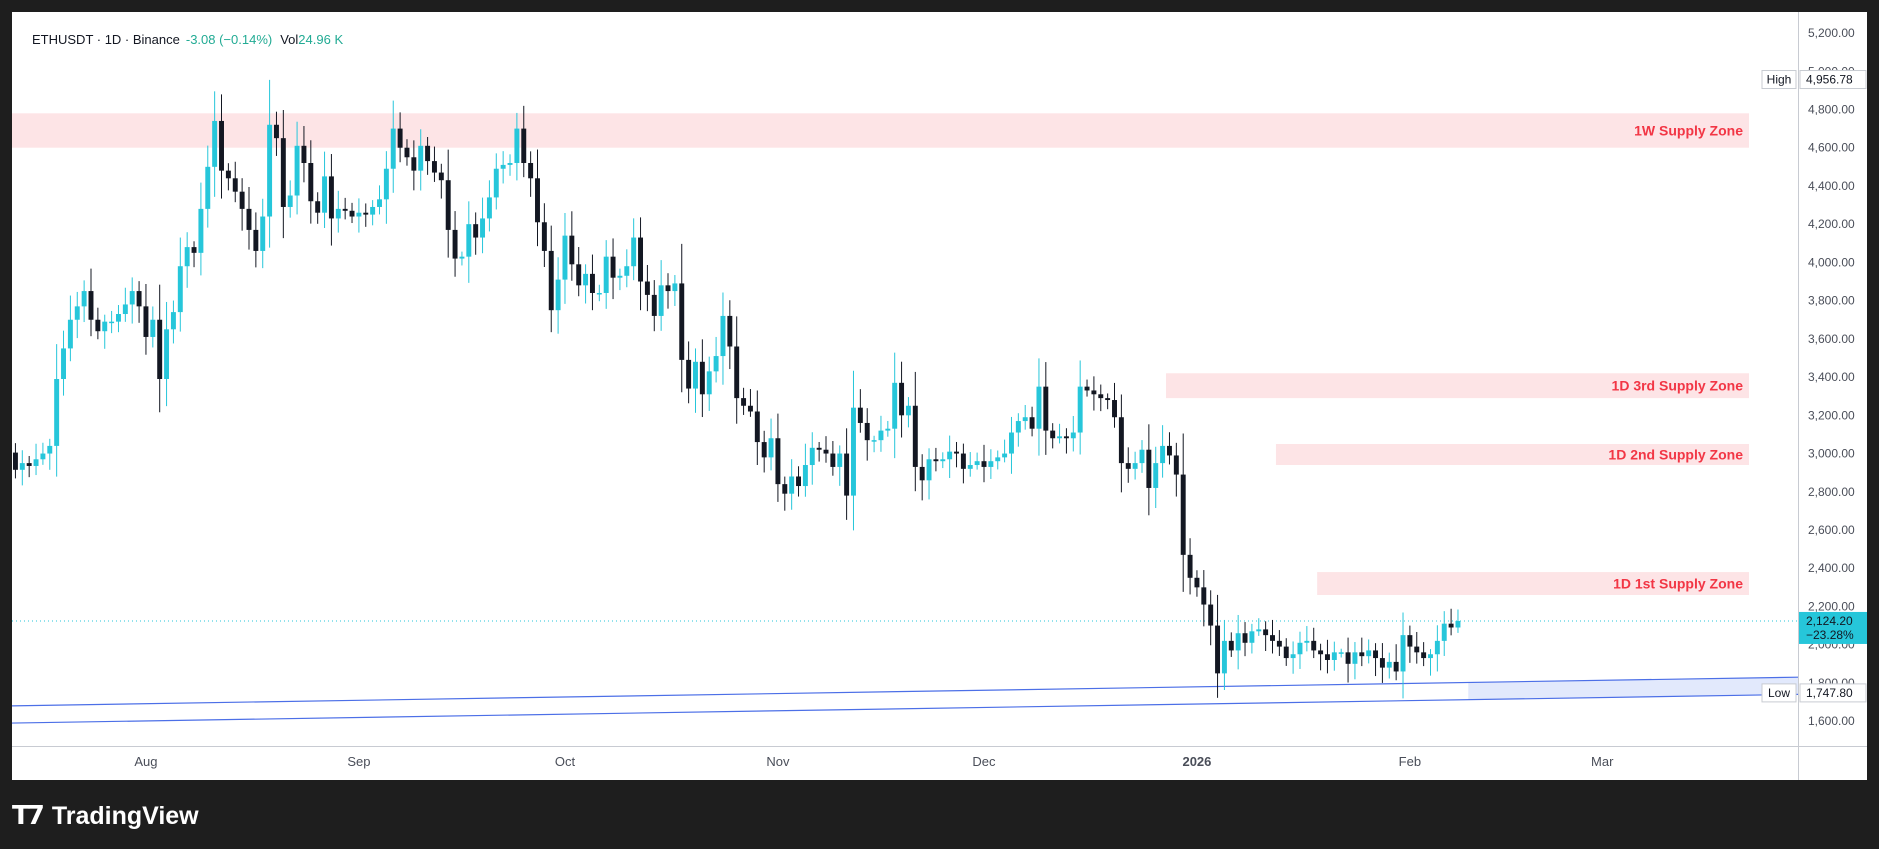 Image resolution: width=1879 pixels, height=849 pixels. Describe the element at coordinates (1196, 761) in the screenshot. I see `x-tick-label: 2026` at that location.